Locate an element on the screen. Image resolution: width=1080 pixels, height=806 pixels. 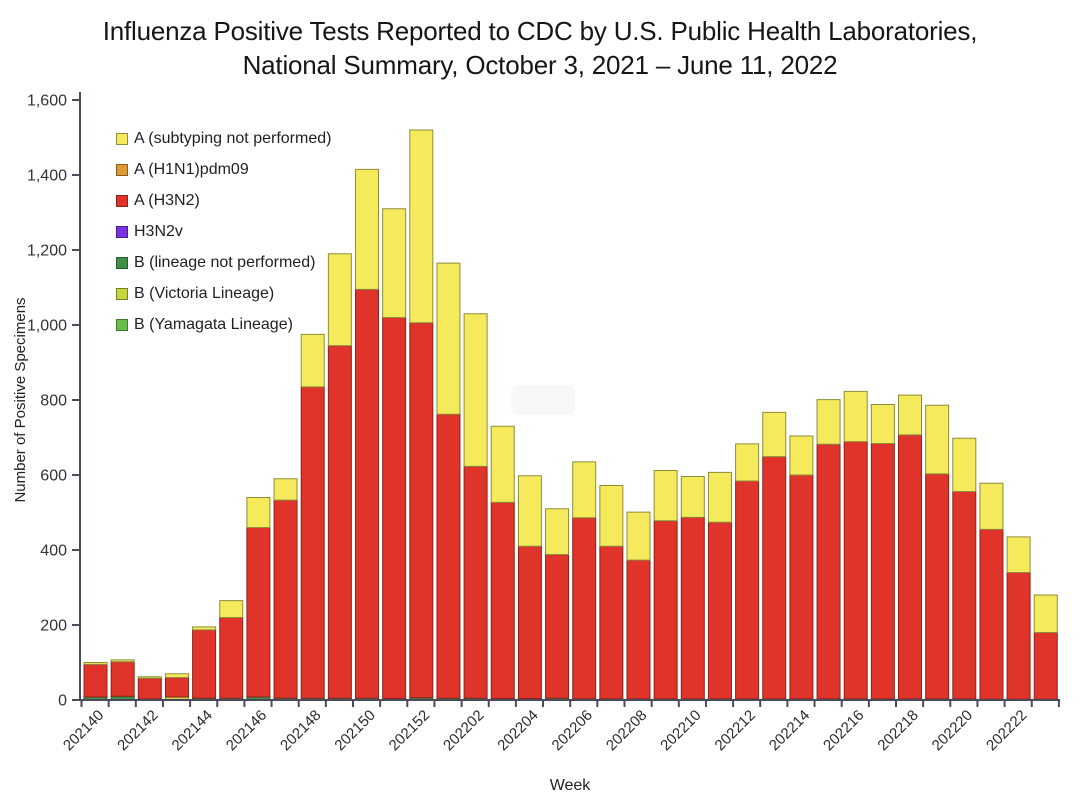
legend-item: A (H3N2) is located at coordinates (223, 200).